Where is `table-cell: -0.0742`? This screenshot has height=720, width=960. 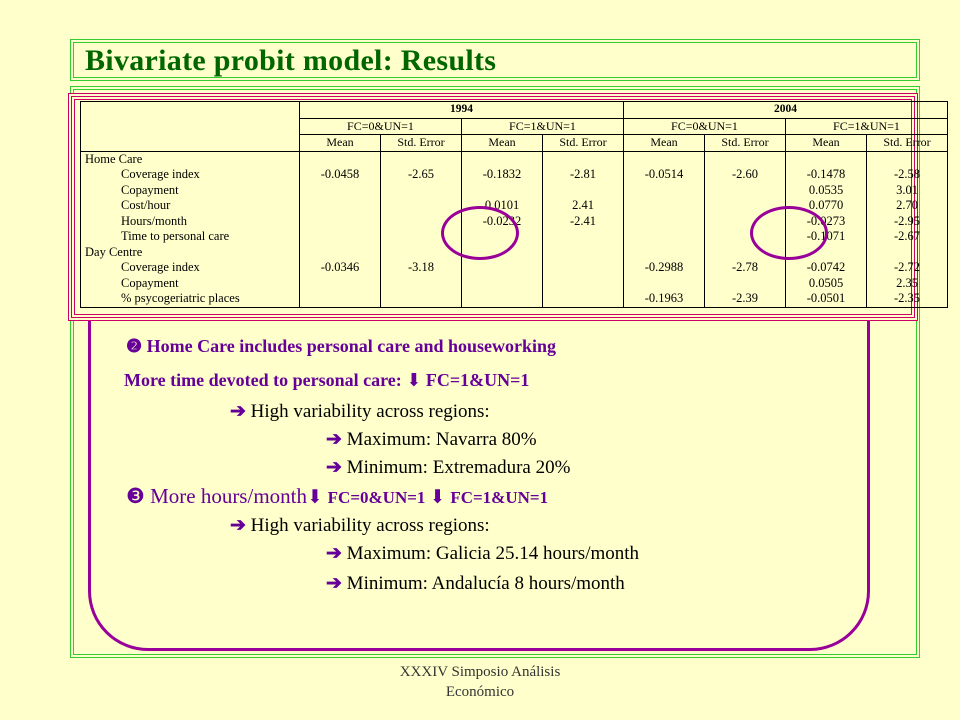
table-cell: -0.0742 is located at coordinates (826, 268).